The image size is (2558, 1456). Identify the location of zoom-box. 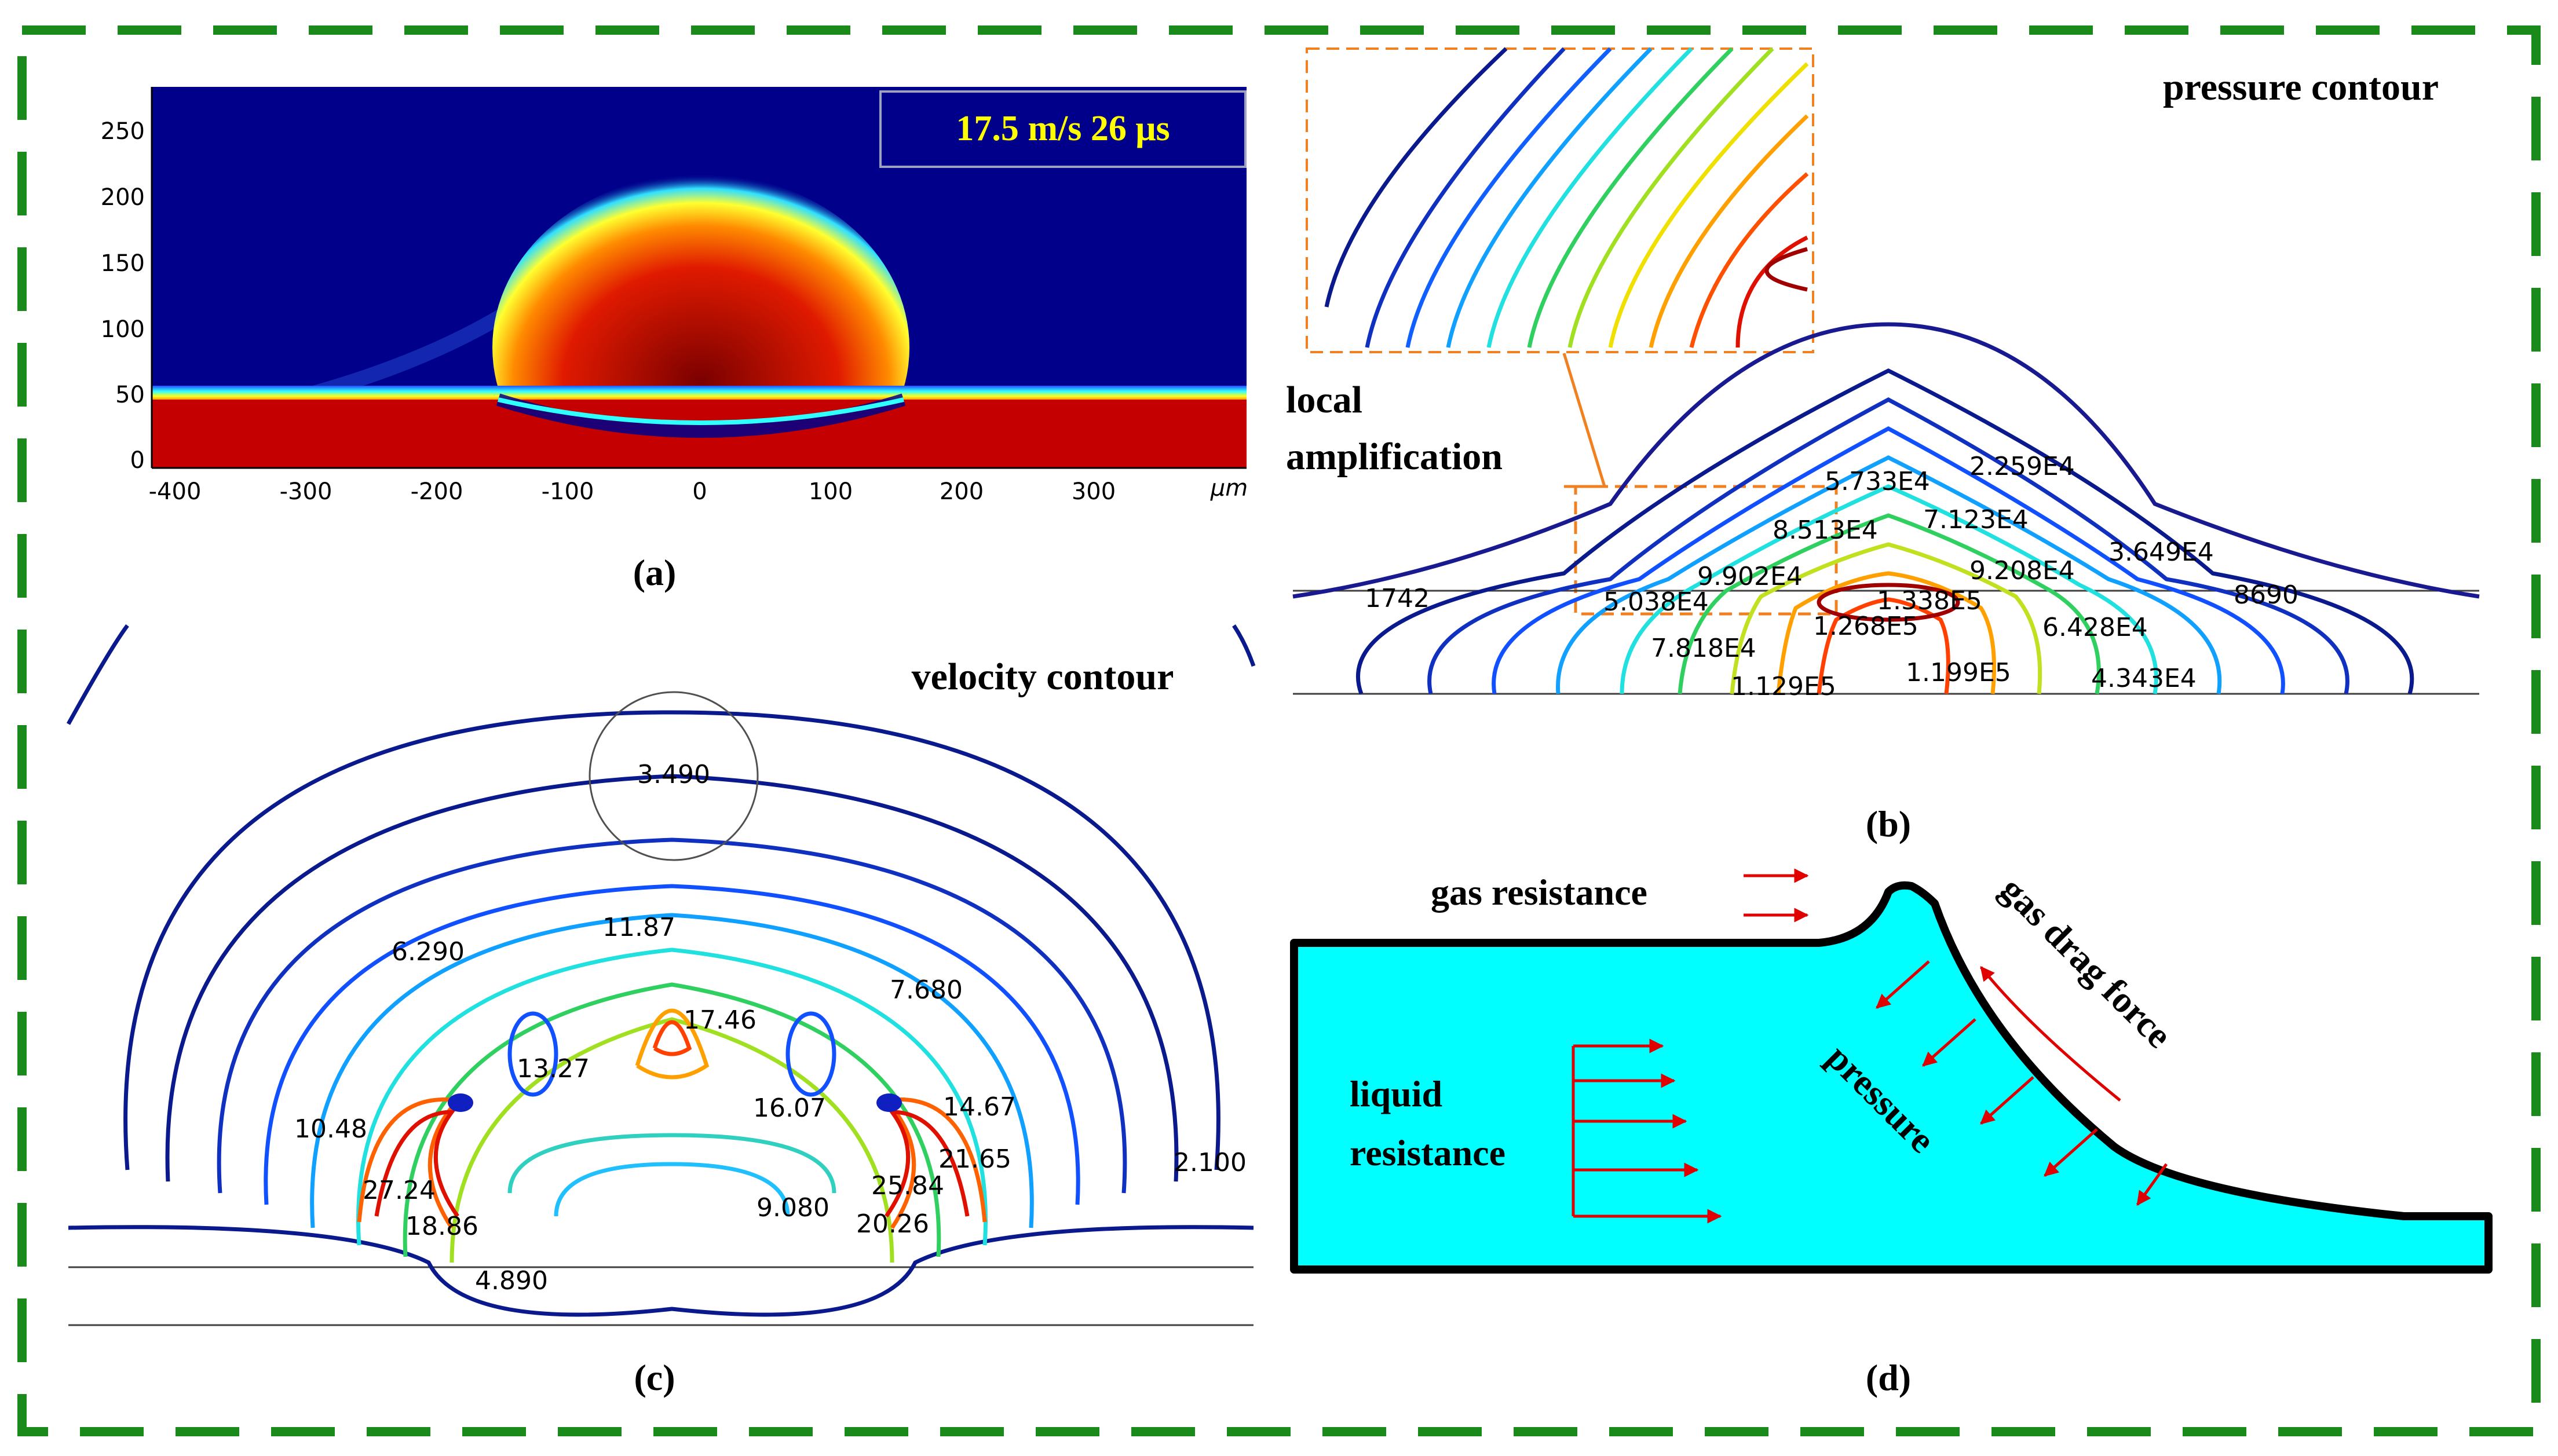
(1560, 200).